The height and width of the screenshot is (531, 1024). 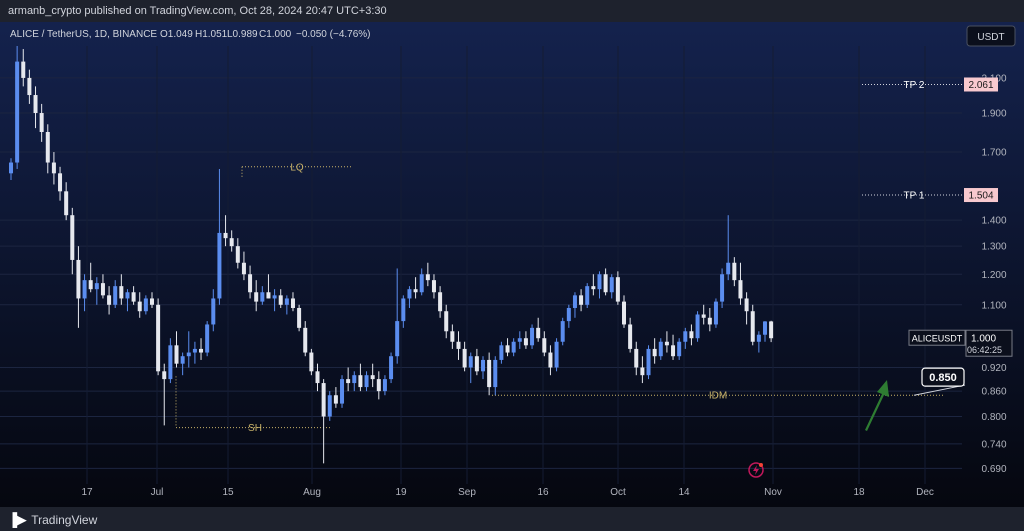 What do you see at coordinates (756, 470) in the screenshot?
I see `bolt-icon` at bounding box center [756, 470].